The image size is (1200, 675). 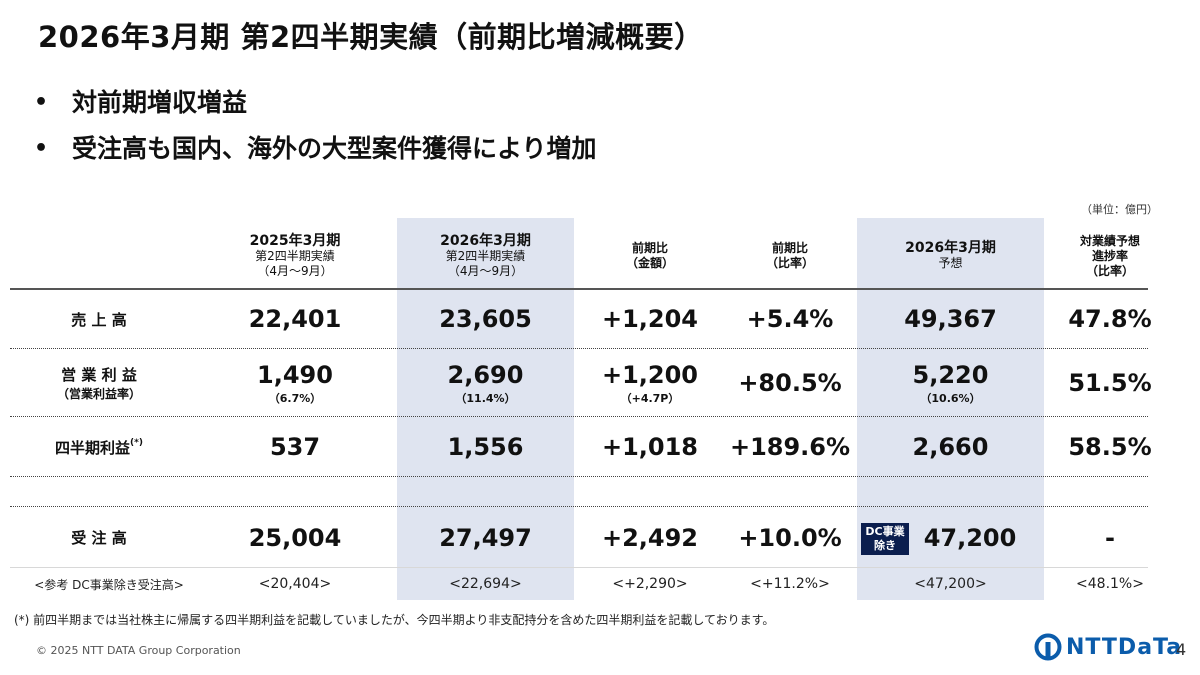 What do you see at coordinates (1110, 584) in the screenshot?
I see `table-cell: <48.1%>` at bounding box center [1110, 584].